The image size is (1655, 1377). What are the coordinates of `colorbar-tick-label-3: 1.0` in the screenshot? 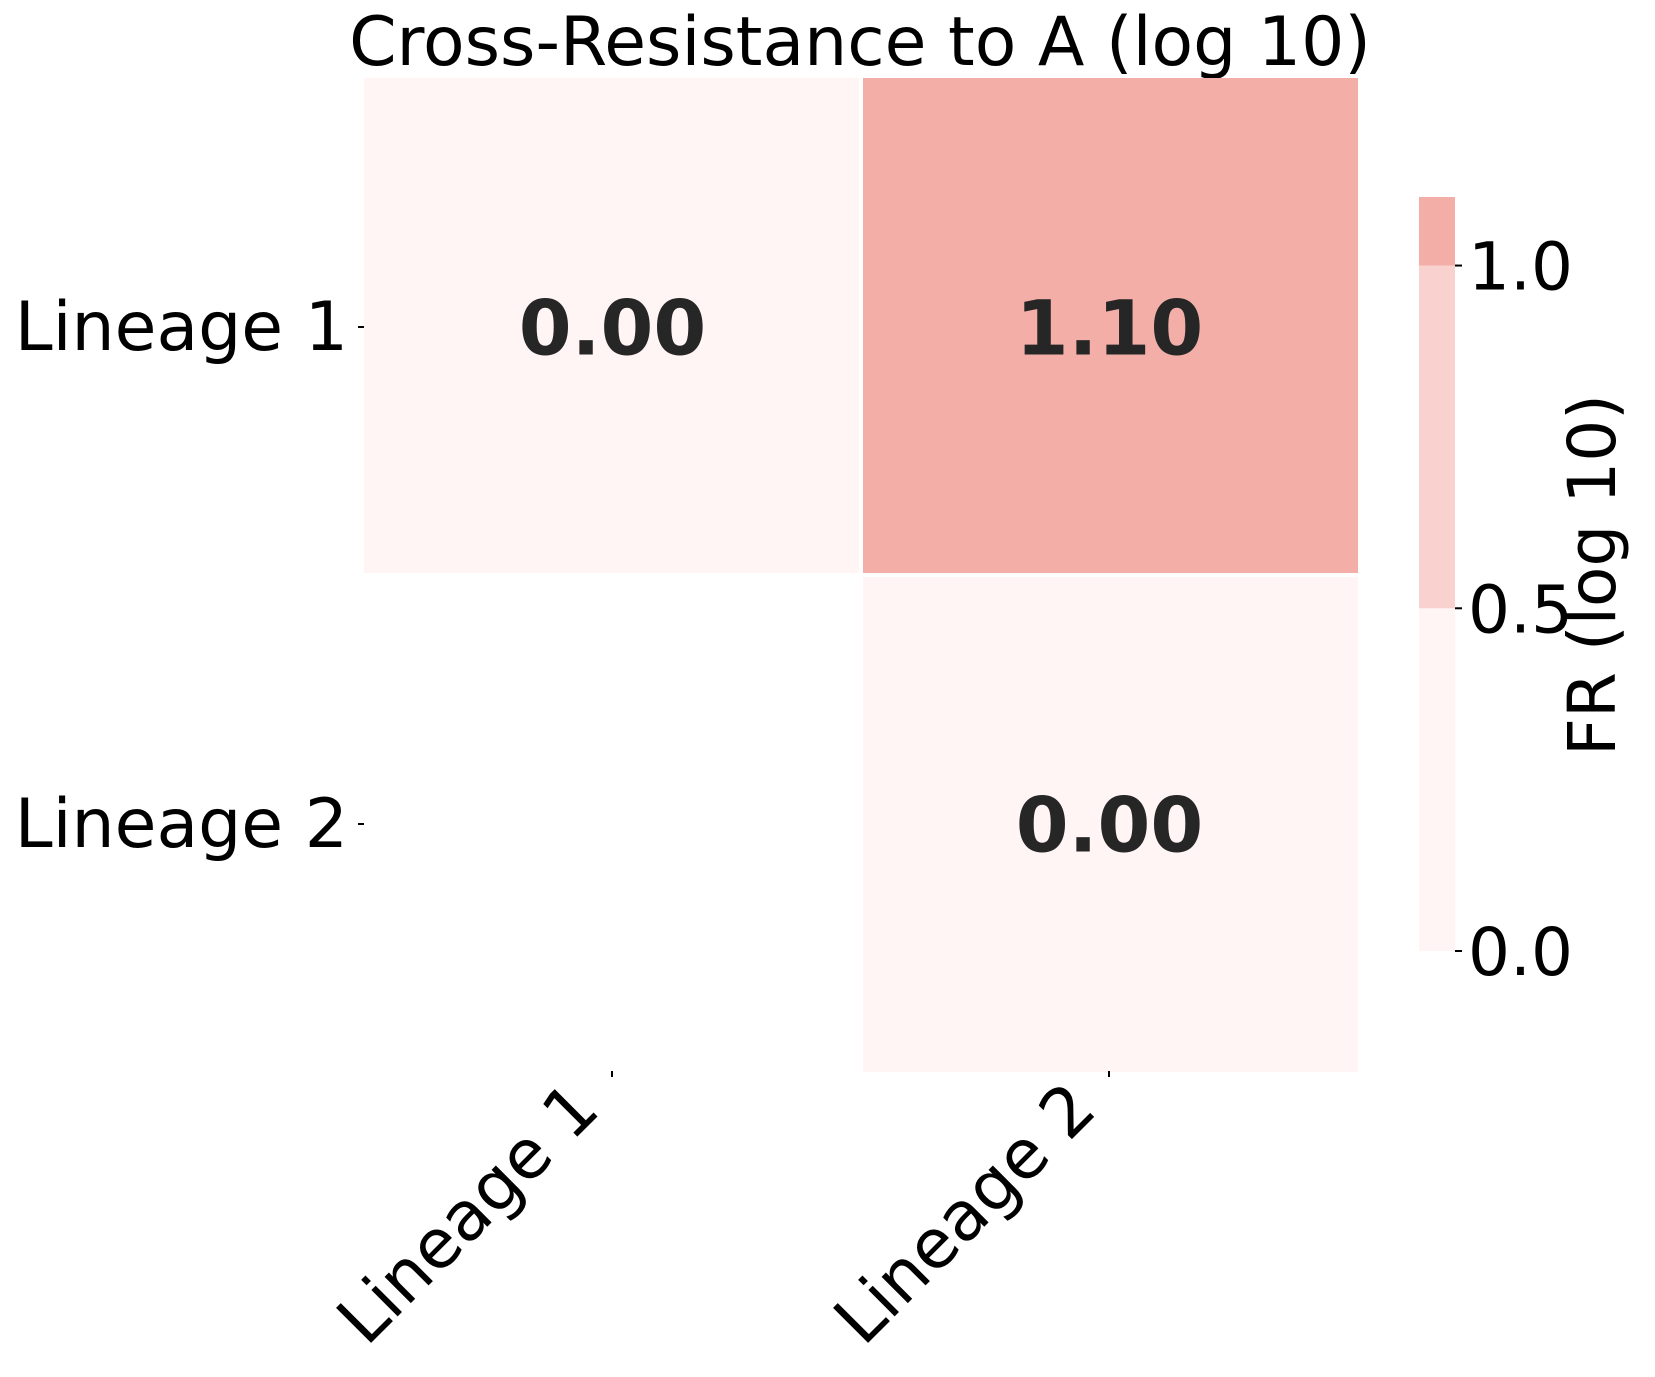 It's located at (1520, 267).